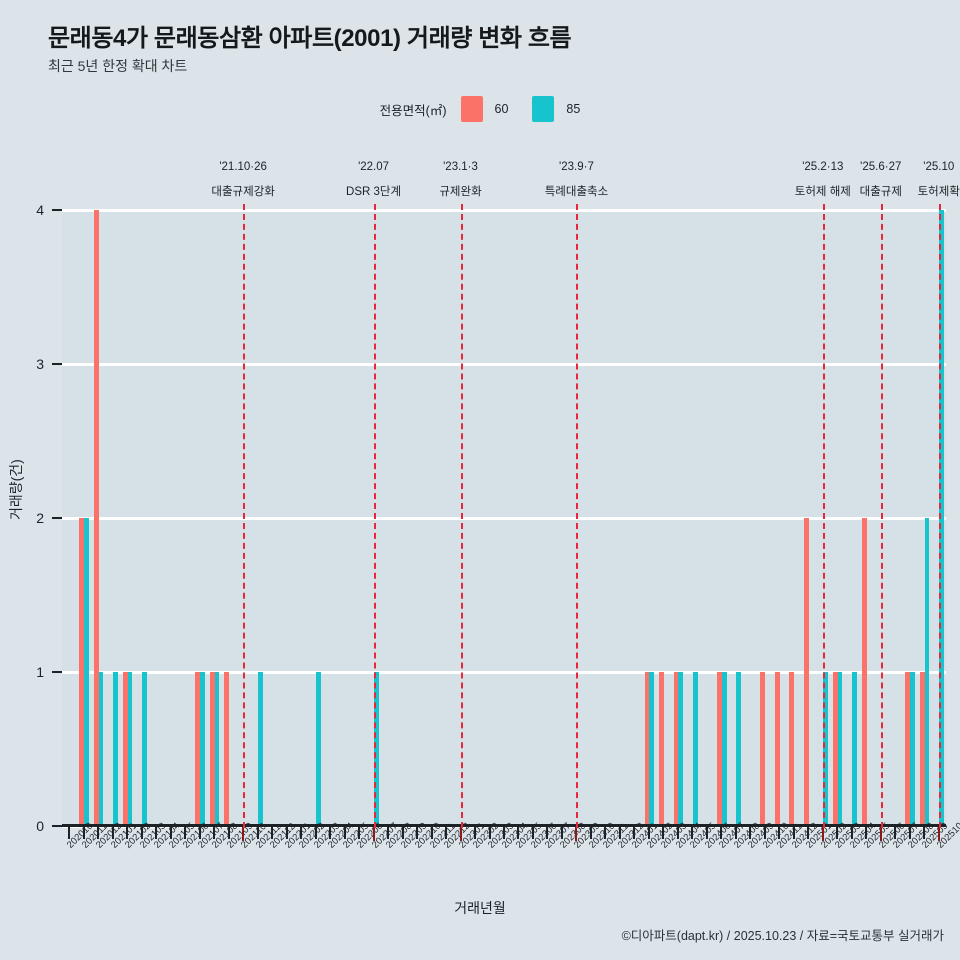  I want to click on page-subtitle: 최근 5년 한정 확대 차트, so click(118, 66).